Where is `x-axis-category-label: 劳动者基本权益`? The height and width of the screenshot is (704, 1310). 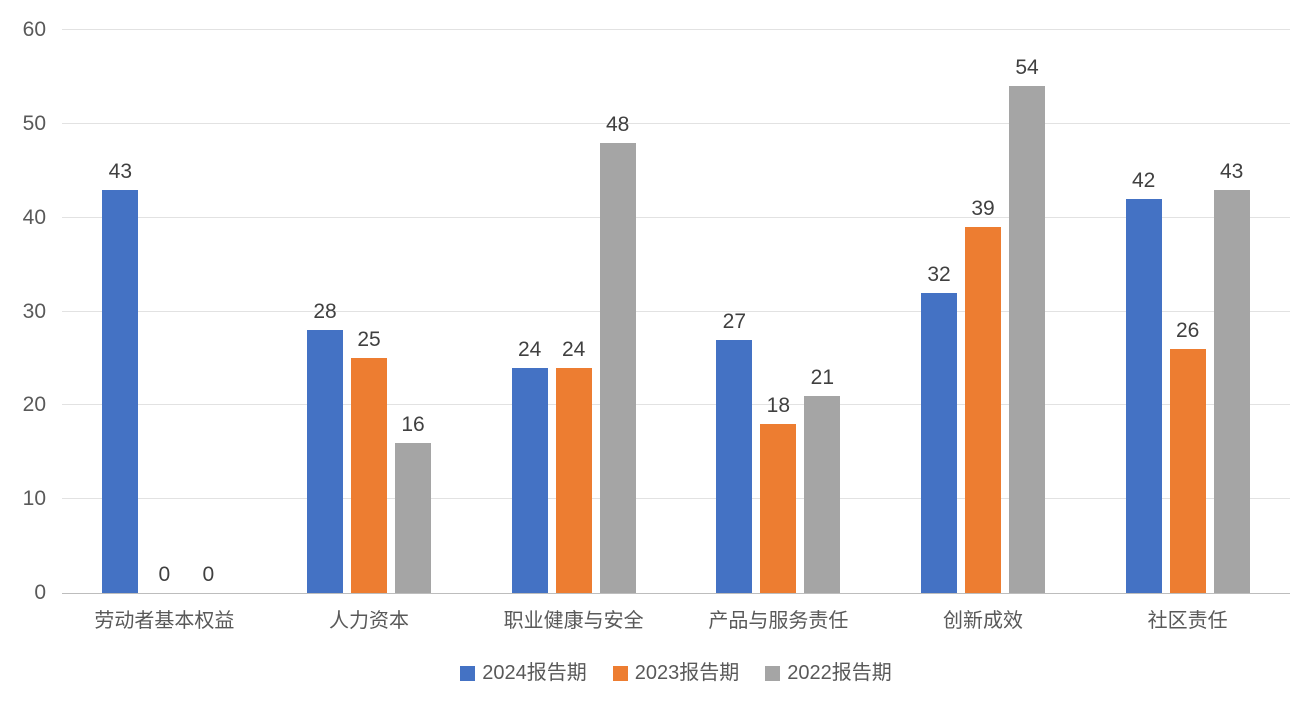
x-axis-category-label: 劳动者基本权益 is located at coordinates (164, 621).